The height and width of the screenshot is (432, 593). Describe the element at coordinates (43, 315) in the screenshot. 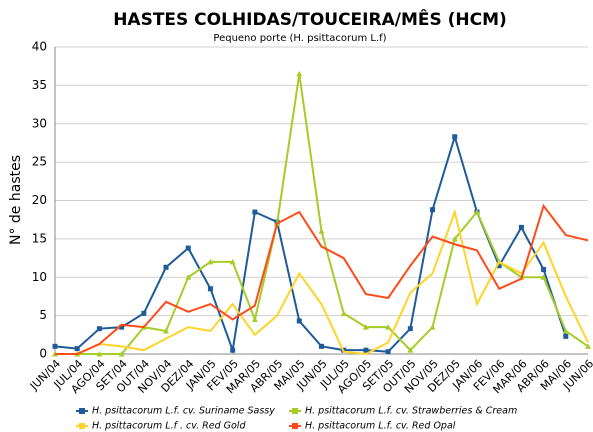

I see `y-tick-label: 5` at that location.